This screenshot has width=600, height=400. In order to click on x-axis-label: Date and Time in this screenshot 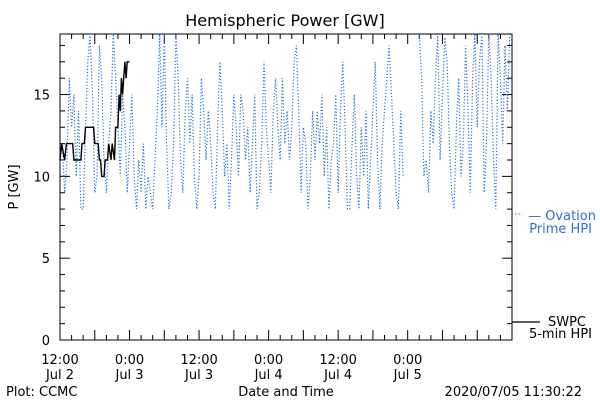, I will do `click(286, 392)`.